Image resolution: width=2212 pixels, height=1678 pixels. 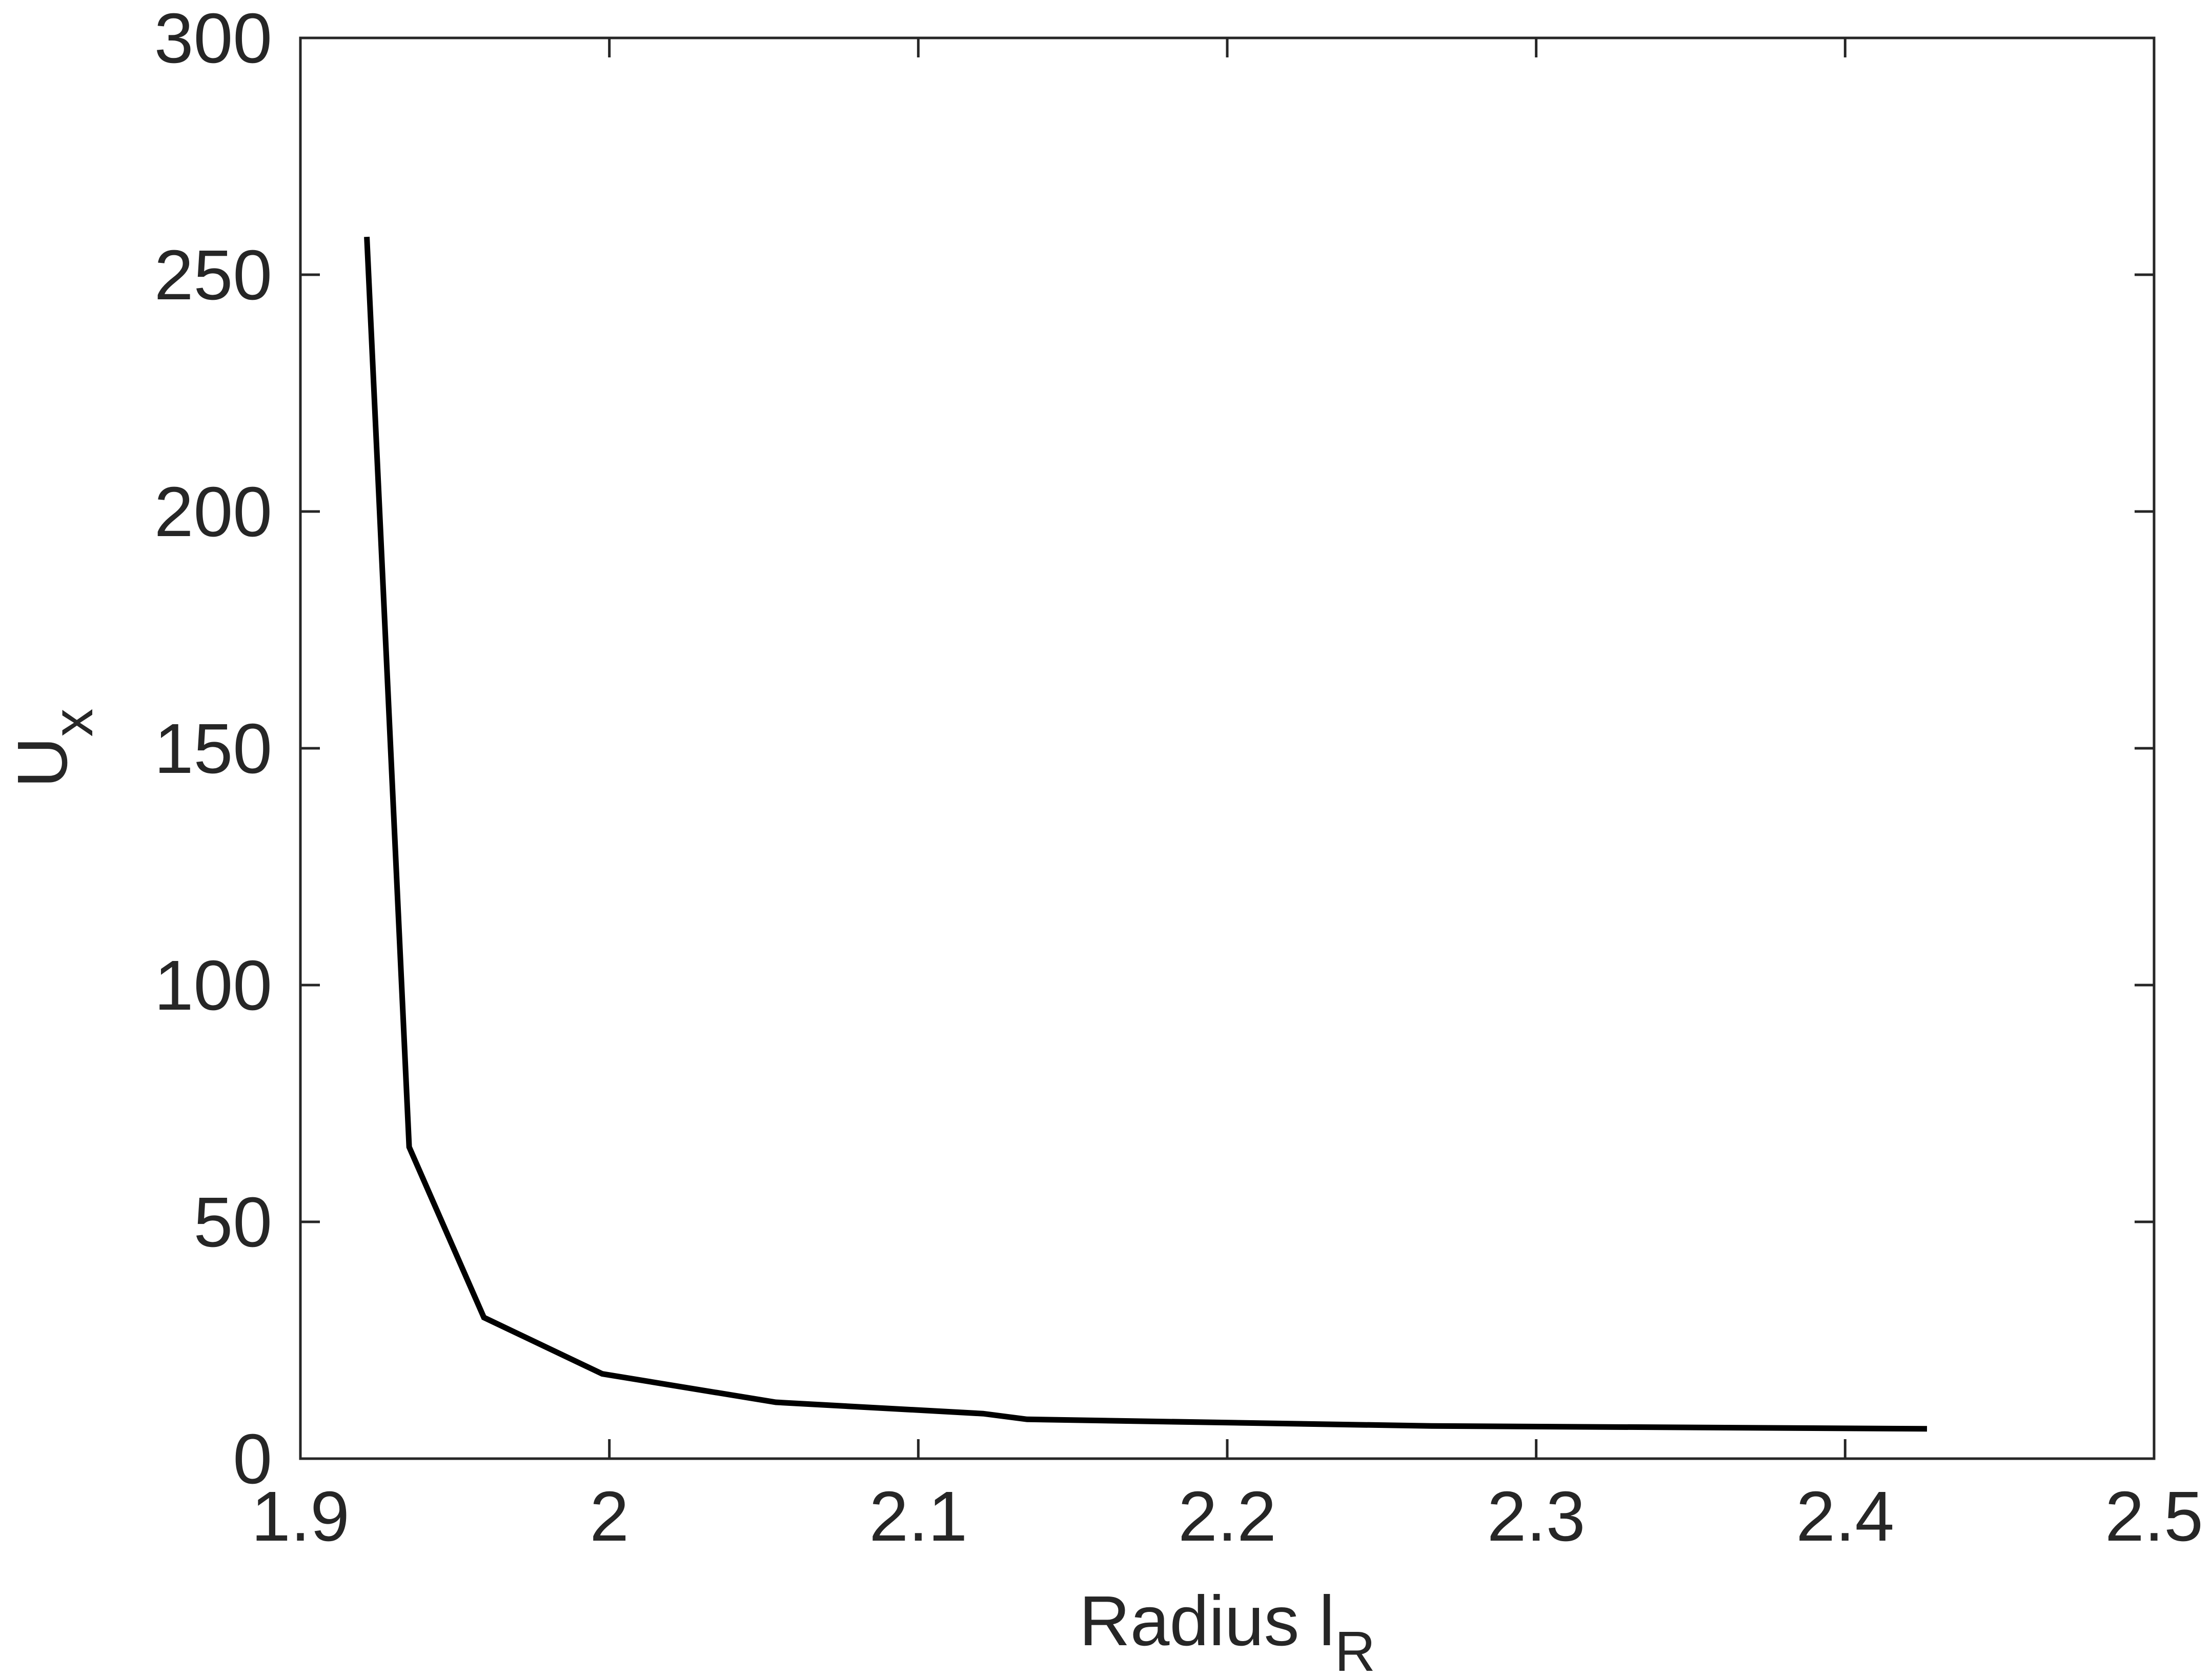 What do you see at coordinates (213, 275) in the screenshot?
I see `y-tick-label: 250` at bounding box center [213, 275].